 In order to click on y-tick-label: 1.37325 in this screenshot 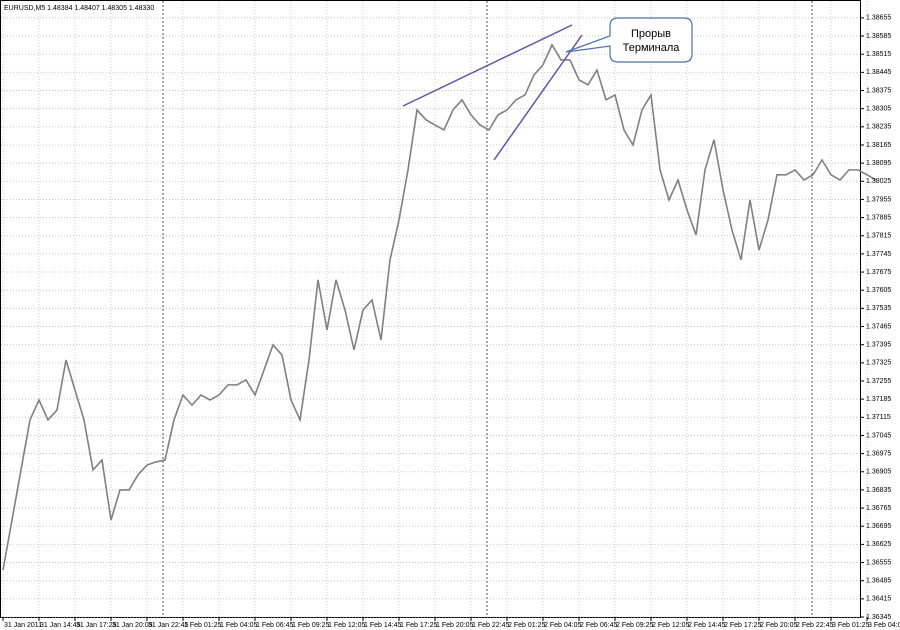, I will do `click(878, 363)`.